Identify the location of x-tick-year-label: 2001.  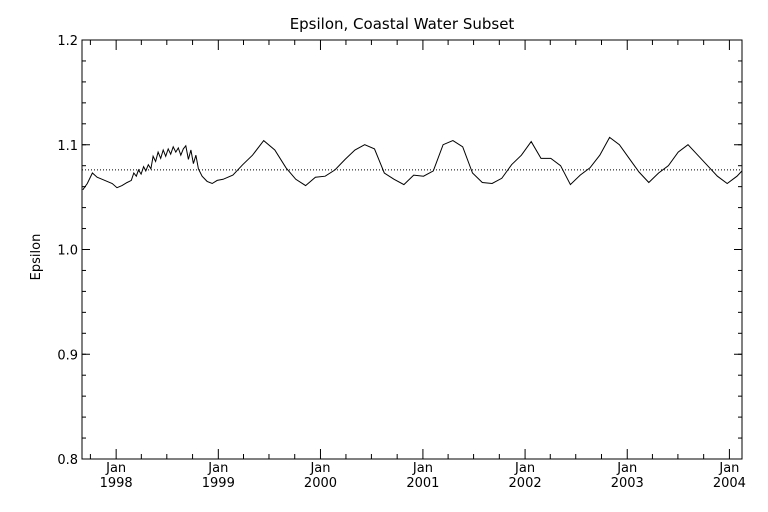
(422, 483).